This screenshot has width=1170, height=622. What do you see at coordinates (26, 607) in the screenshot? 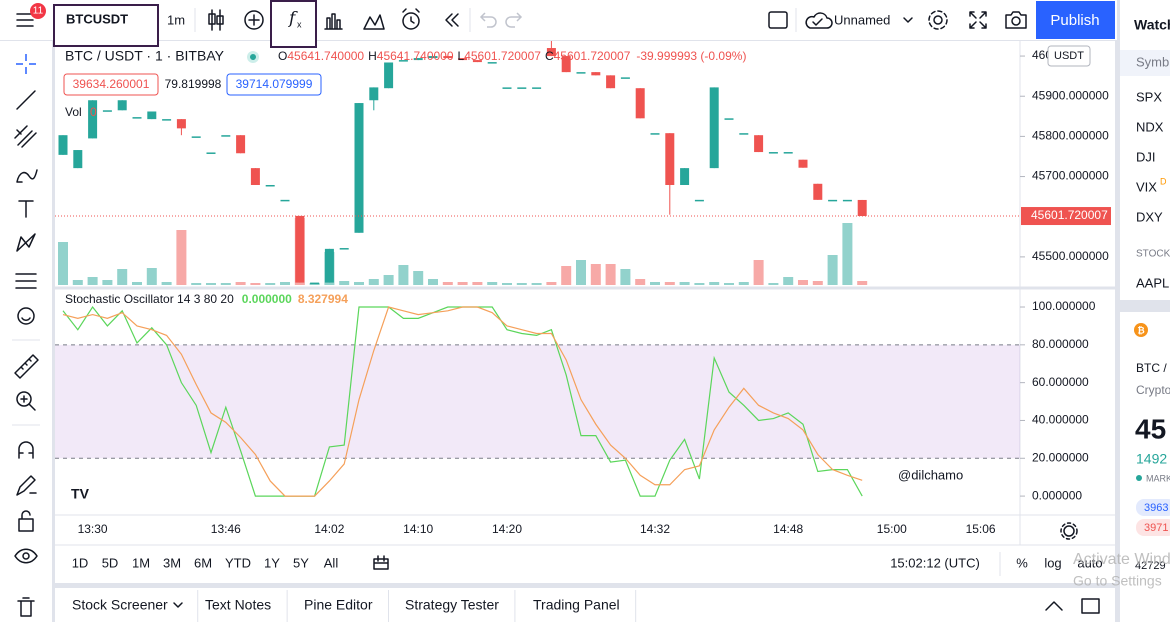
I see `remove-tool` at bounding box center [26, 607].